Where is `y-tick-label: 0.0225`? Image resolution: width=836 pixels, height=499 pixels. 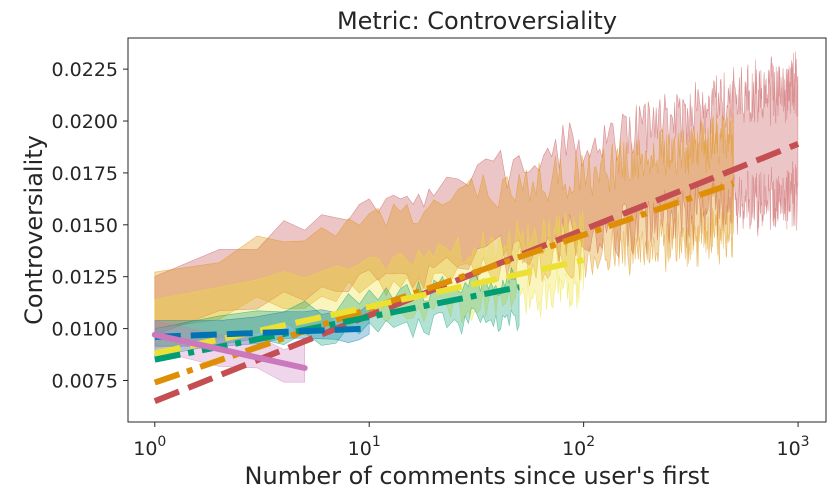
y-tick-label: 0.0225 is located at coordinates (85, 70).